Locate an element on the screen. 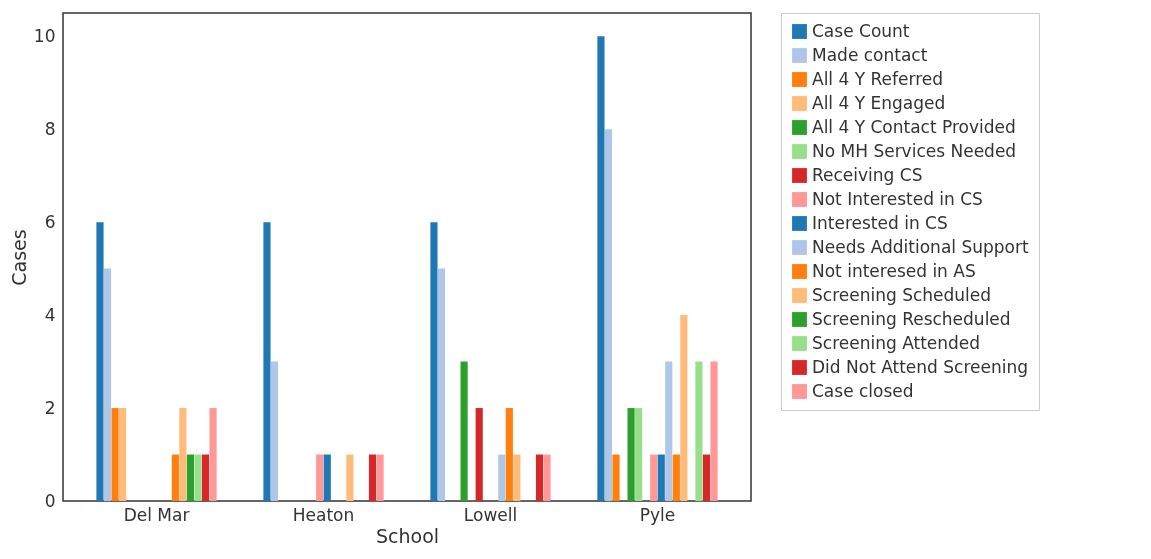 The width and height of the screenshot is (1151, 559). x-tick-label: Pyle is located at coordinates (657, 514).